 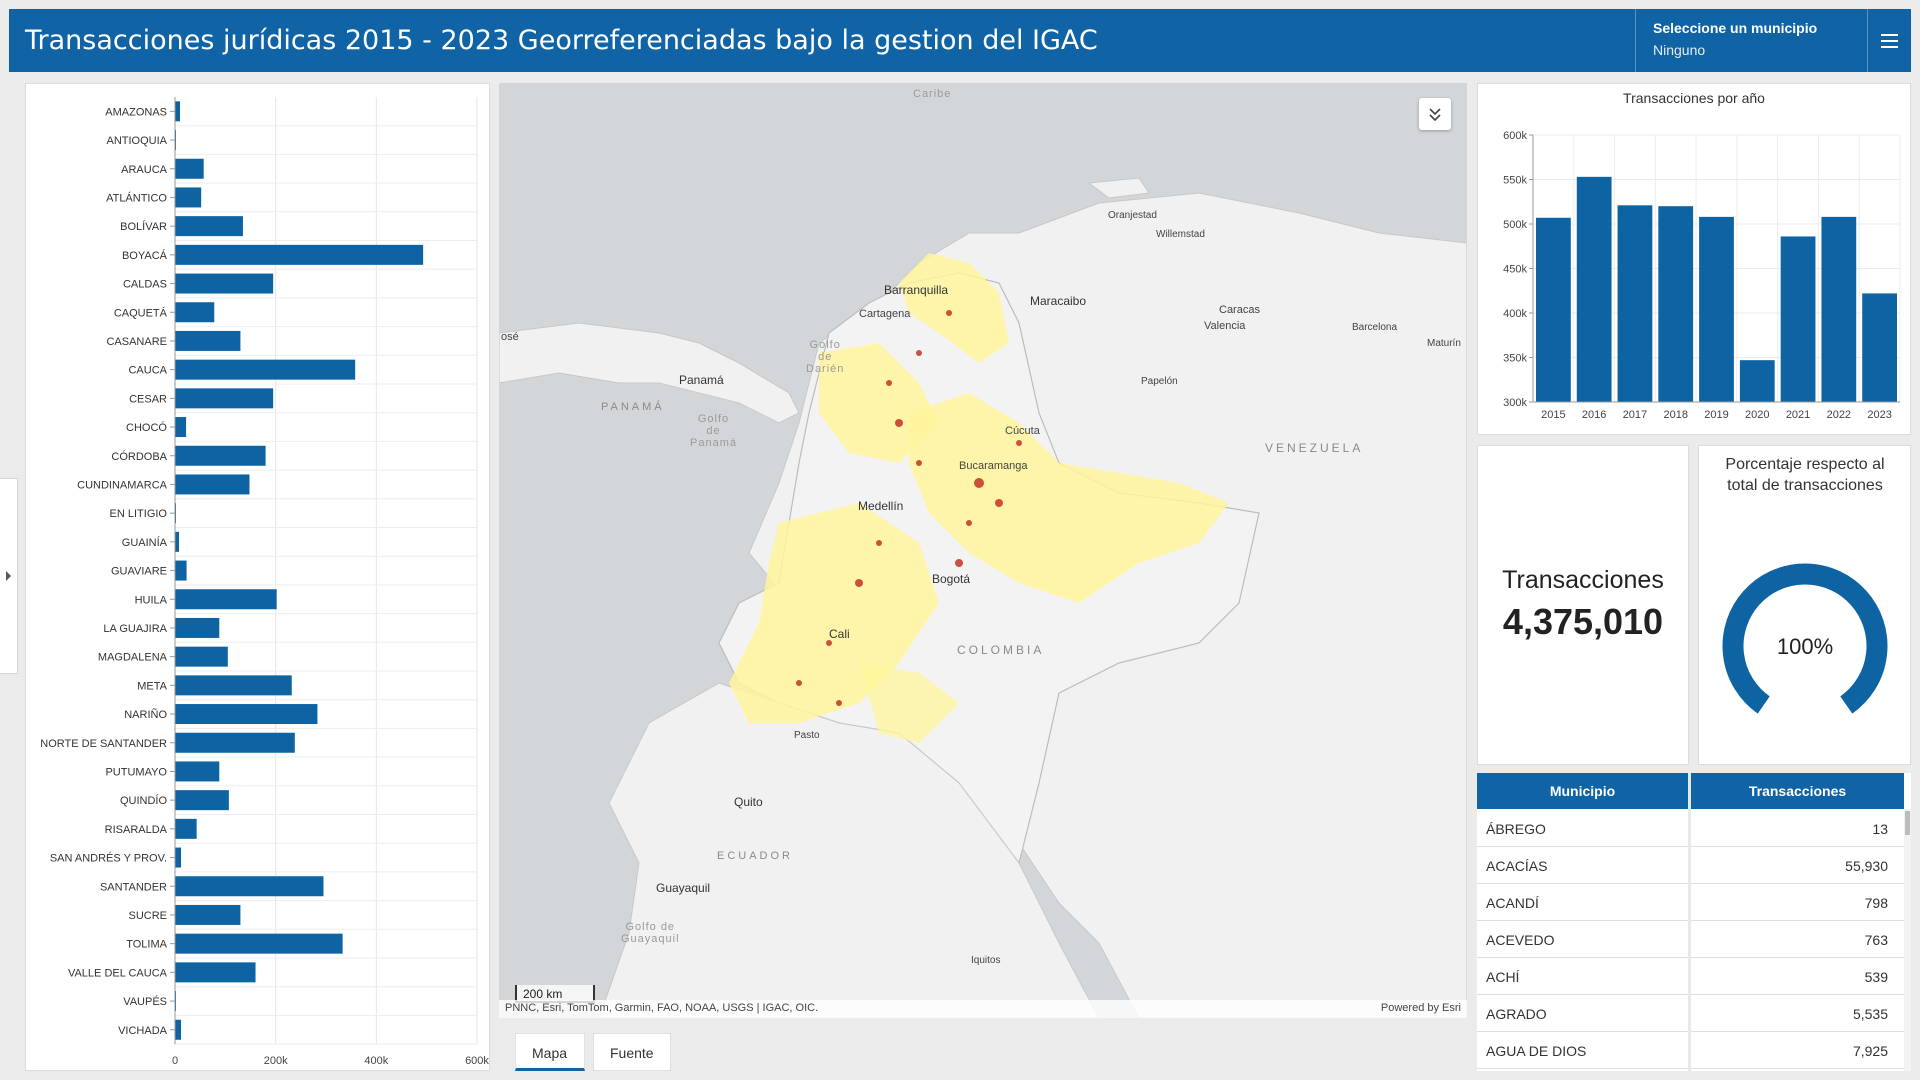 What do you see at coordinates (839, 634) in the screenshot?
I see `map-label-cali: Cali` at bounding box center [839, 634].